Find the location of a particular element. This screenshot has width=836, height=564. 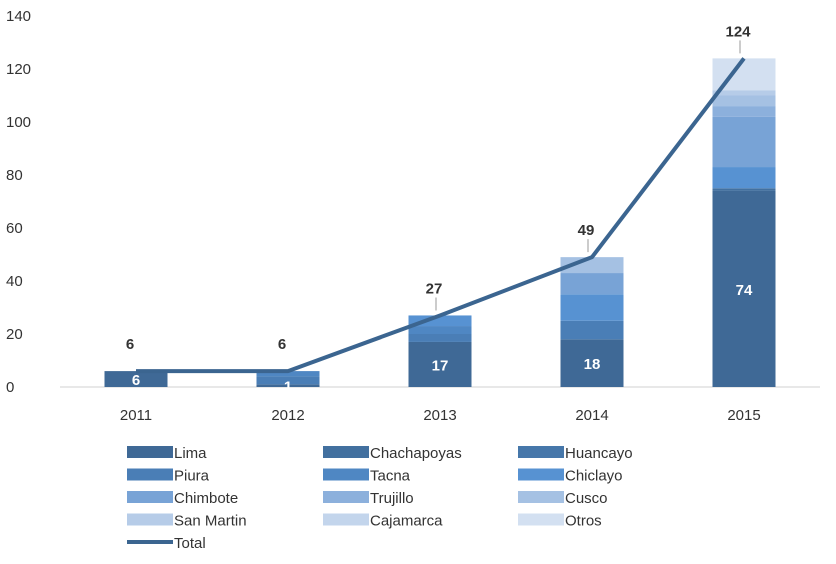

y-tick-label: 20 is located at coordinates (14, 334).